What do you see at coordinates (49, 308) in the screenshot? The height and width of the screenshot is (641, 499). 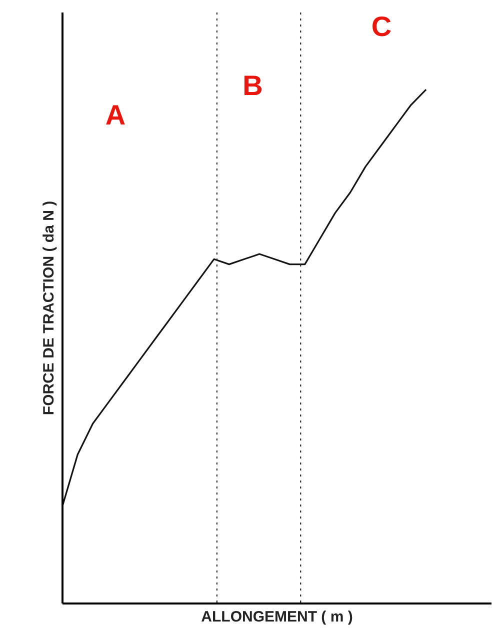 I see `y-axis-title: FORCE DE TRACTION ( da N )` at bounding box center [49, 308].